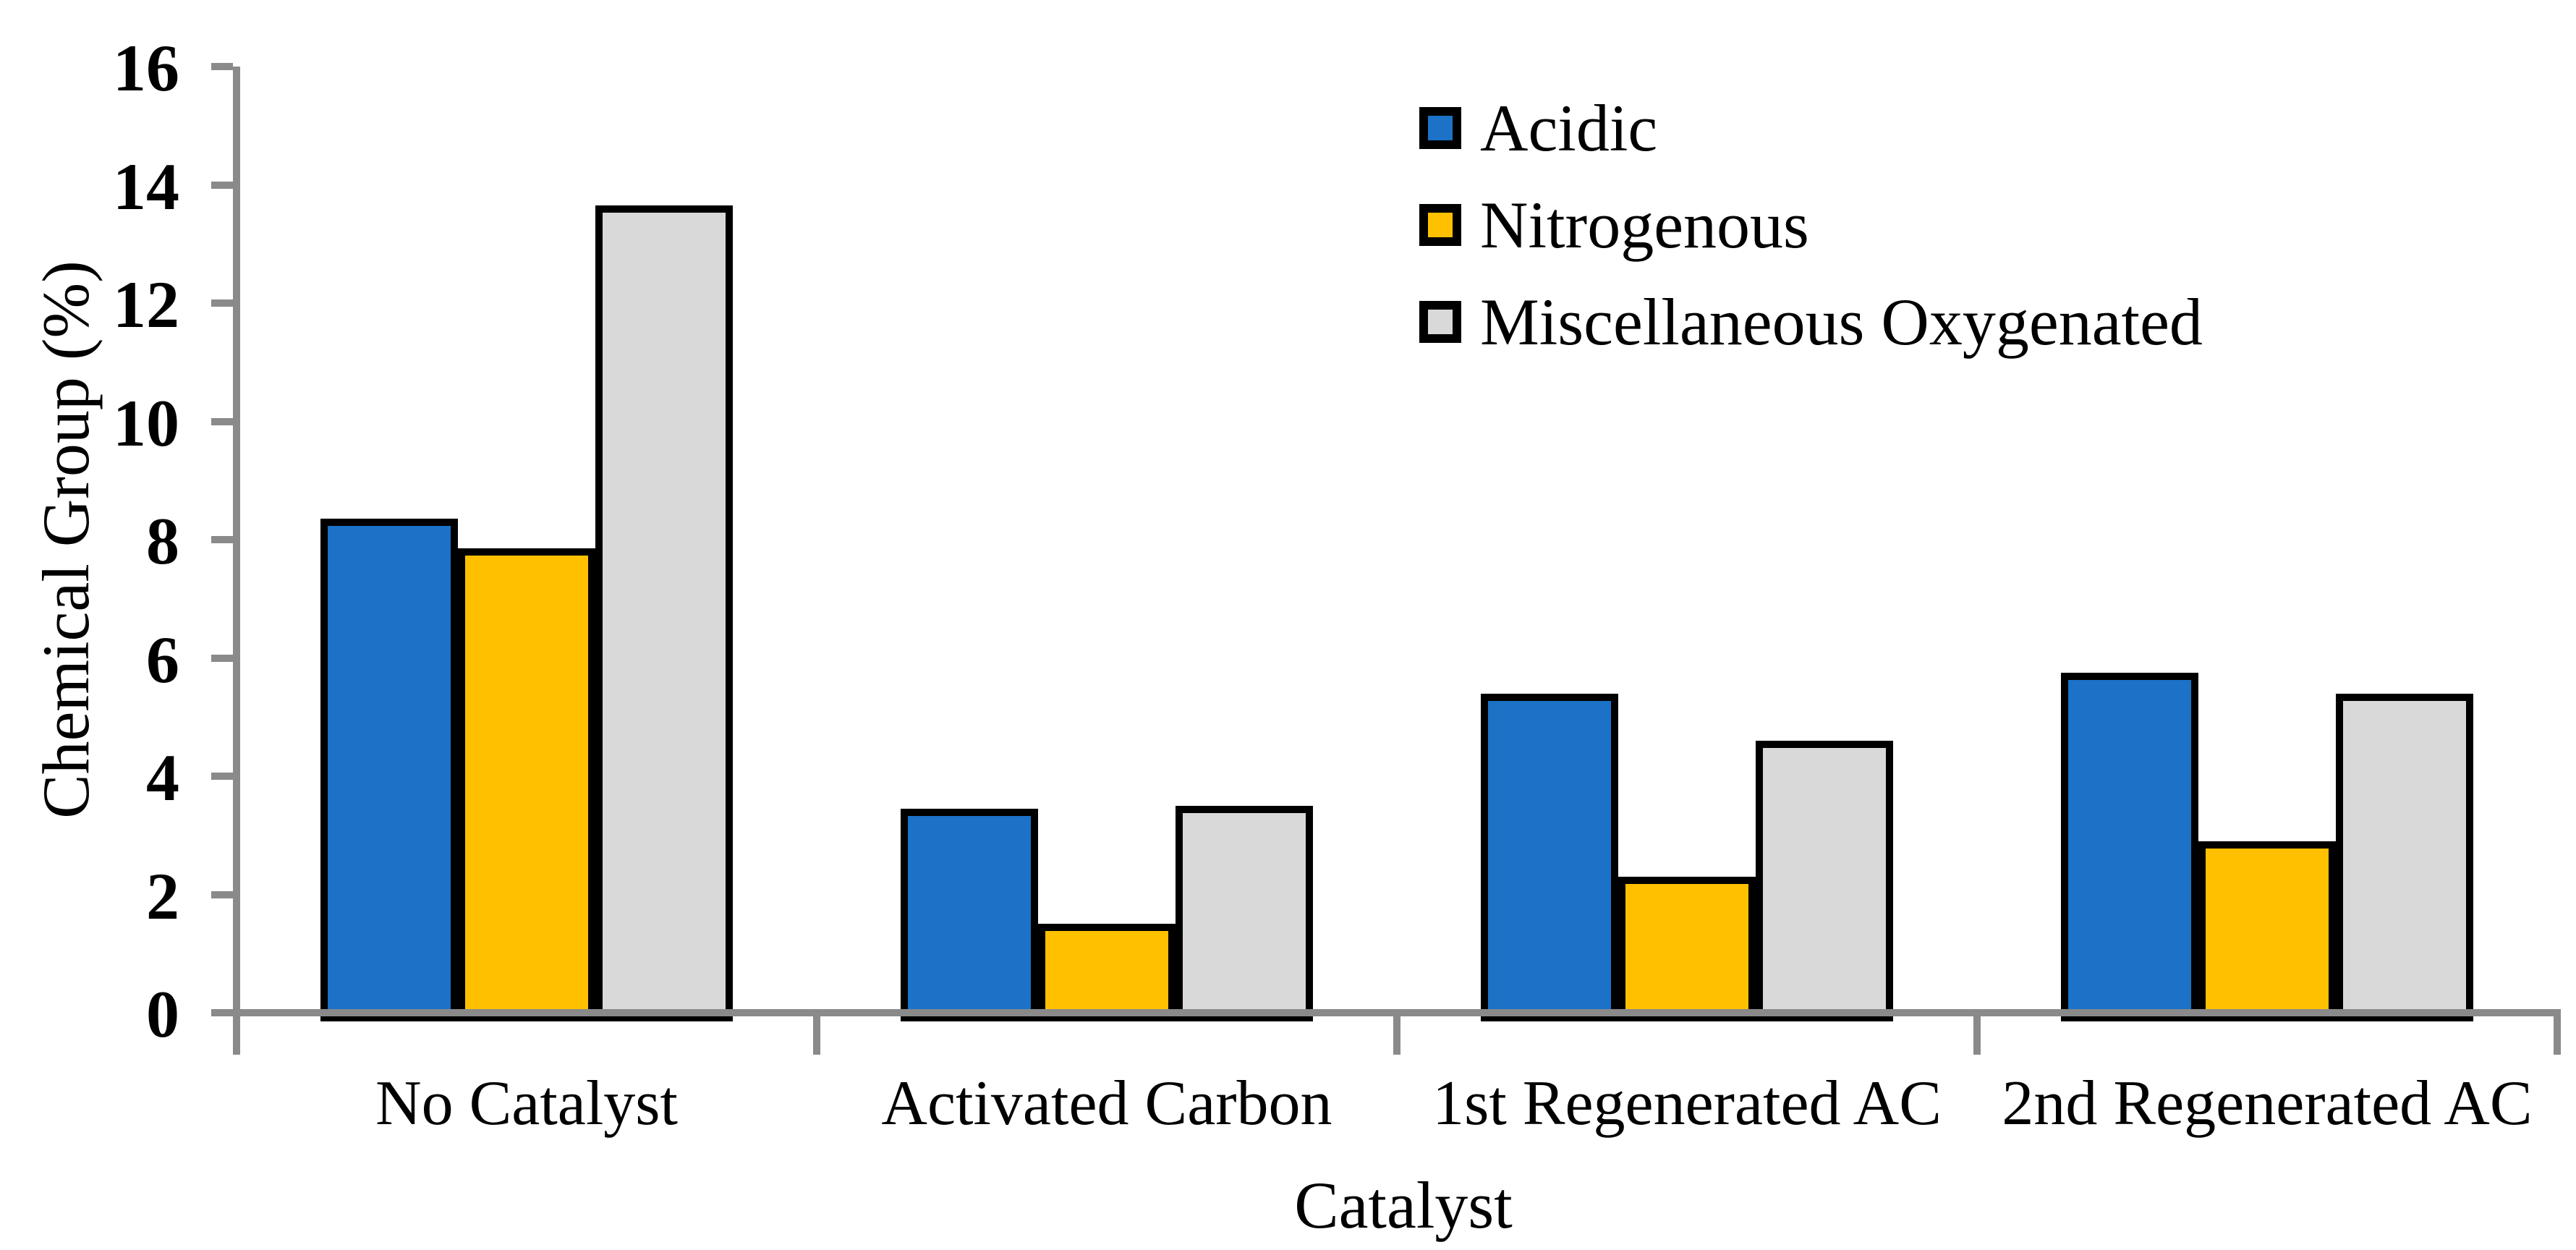  What do you see at coordinates (1841, 322) in the screenshot?
I see `legend-label: Miscellaneous Oxygenated` at bounding box center [1841, 322].